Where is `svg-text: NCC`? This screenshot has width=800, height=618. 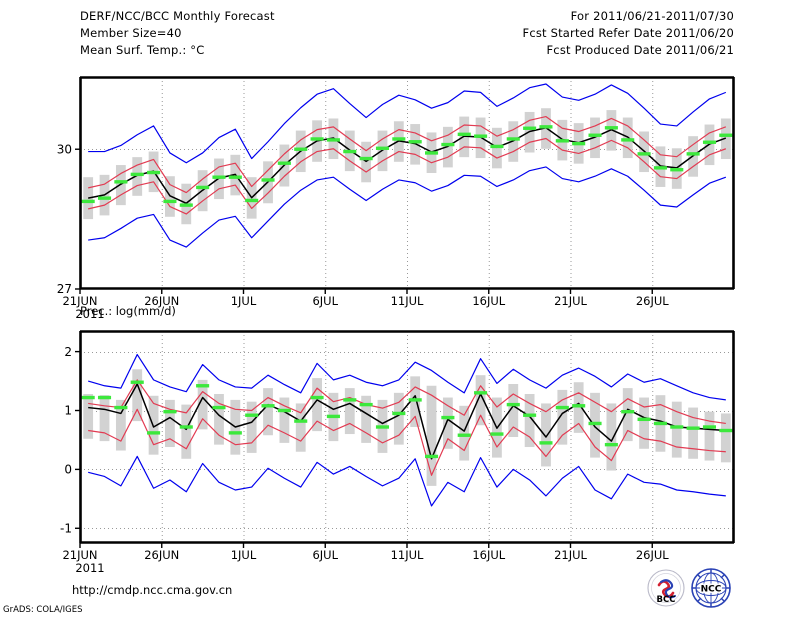 svg-text: NCC is located at coordinates (711, 590).